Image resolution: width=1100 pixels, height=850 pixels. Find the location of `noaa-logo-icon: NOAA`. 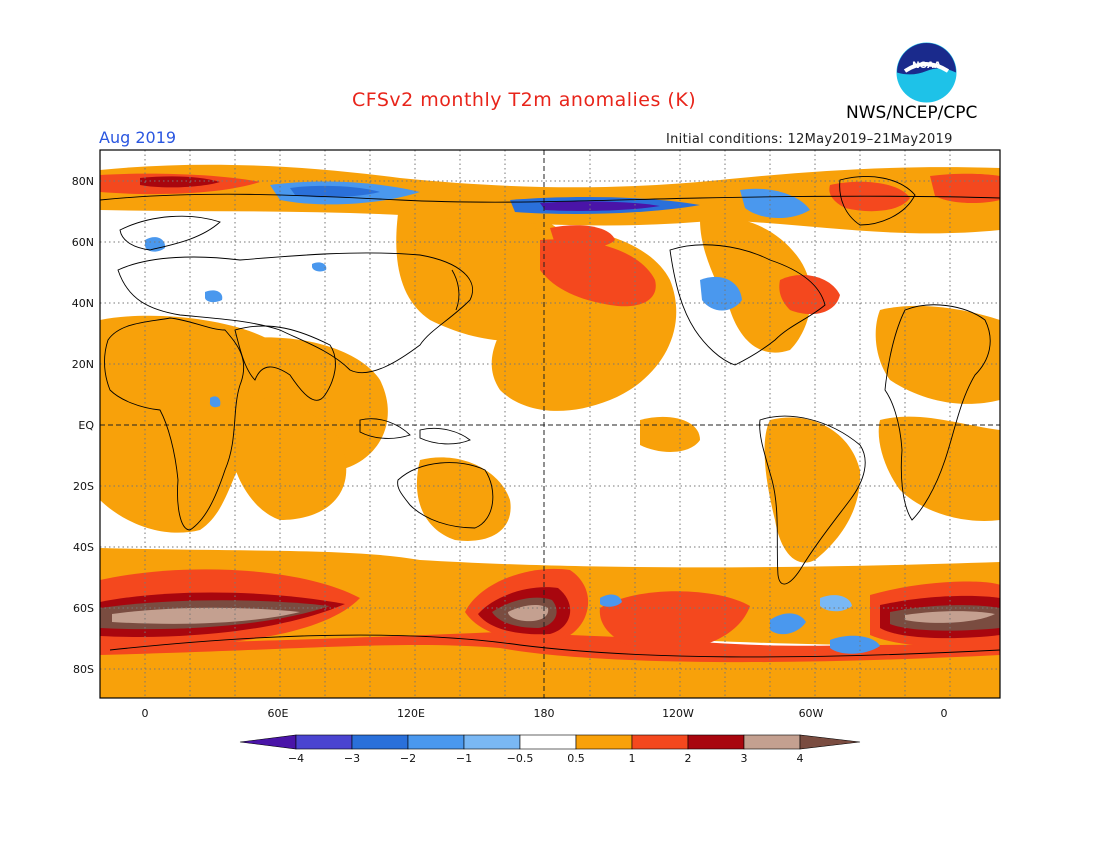

noaa-logo-icon: NOAA is located at coordinates (926, 72).